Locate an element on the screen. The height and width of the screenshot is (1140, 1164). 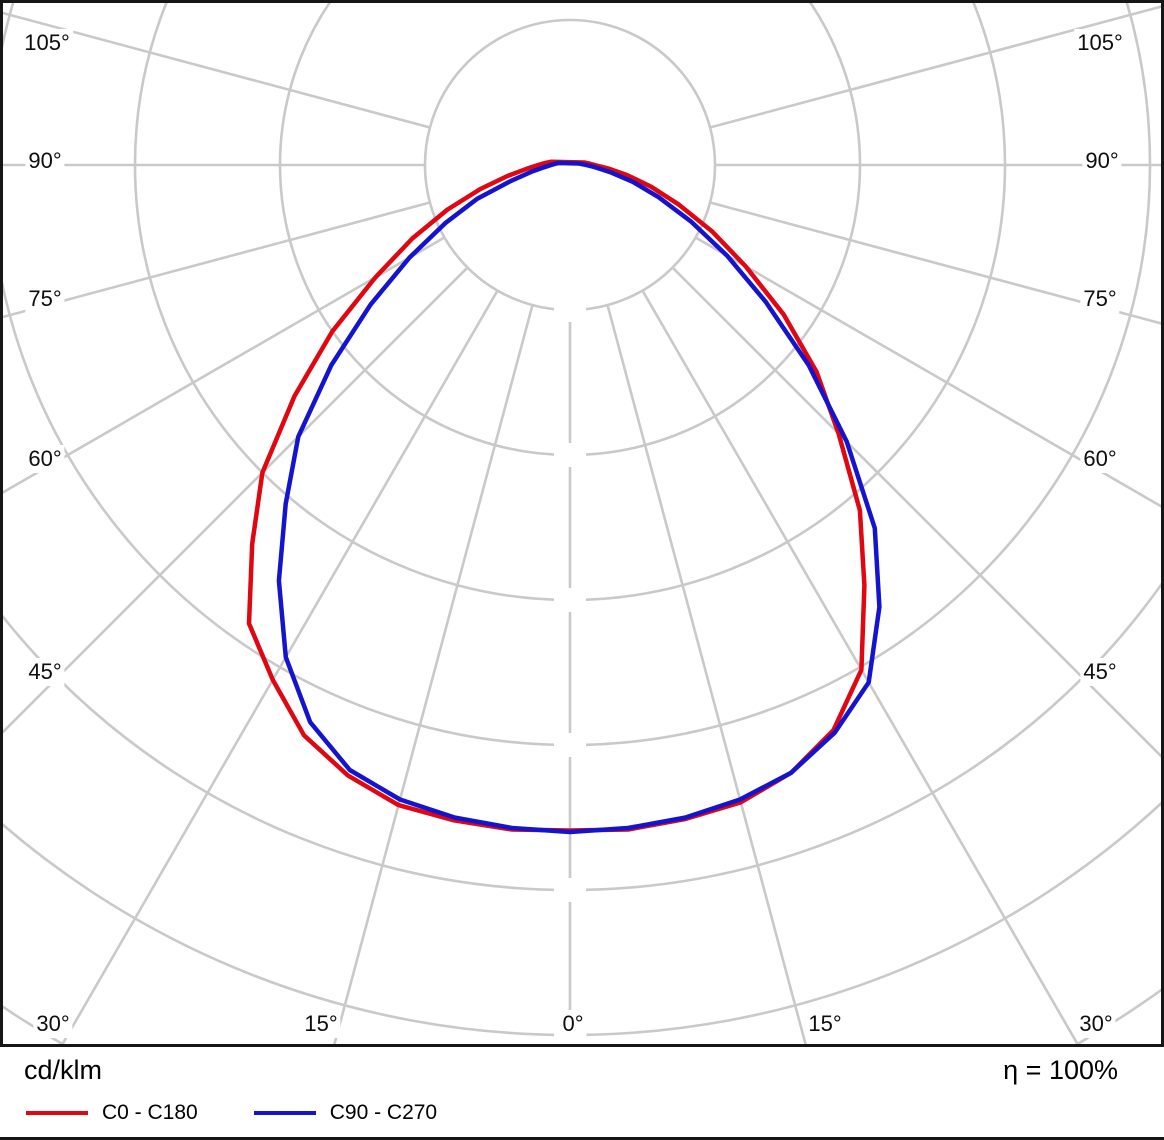
angle-label: 0° is located at coordinates (573, 1024).